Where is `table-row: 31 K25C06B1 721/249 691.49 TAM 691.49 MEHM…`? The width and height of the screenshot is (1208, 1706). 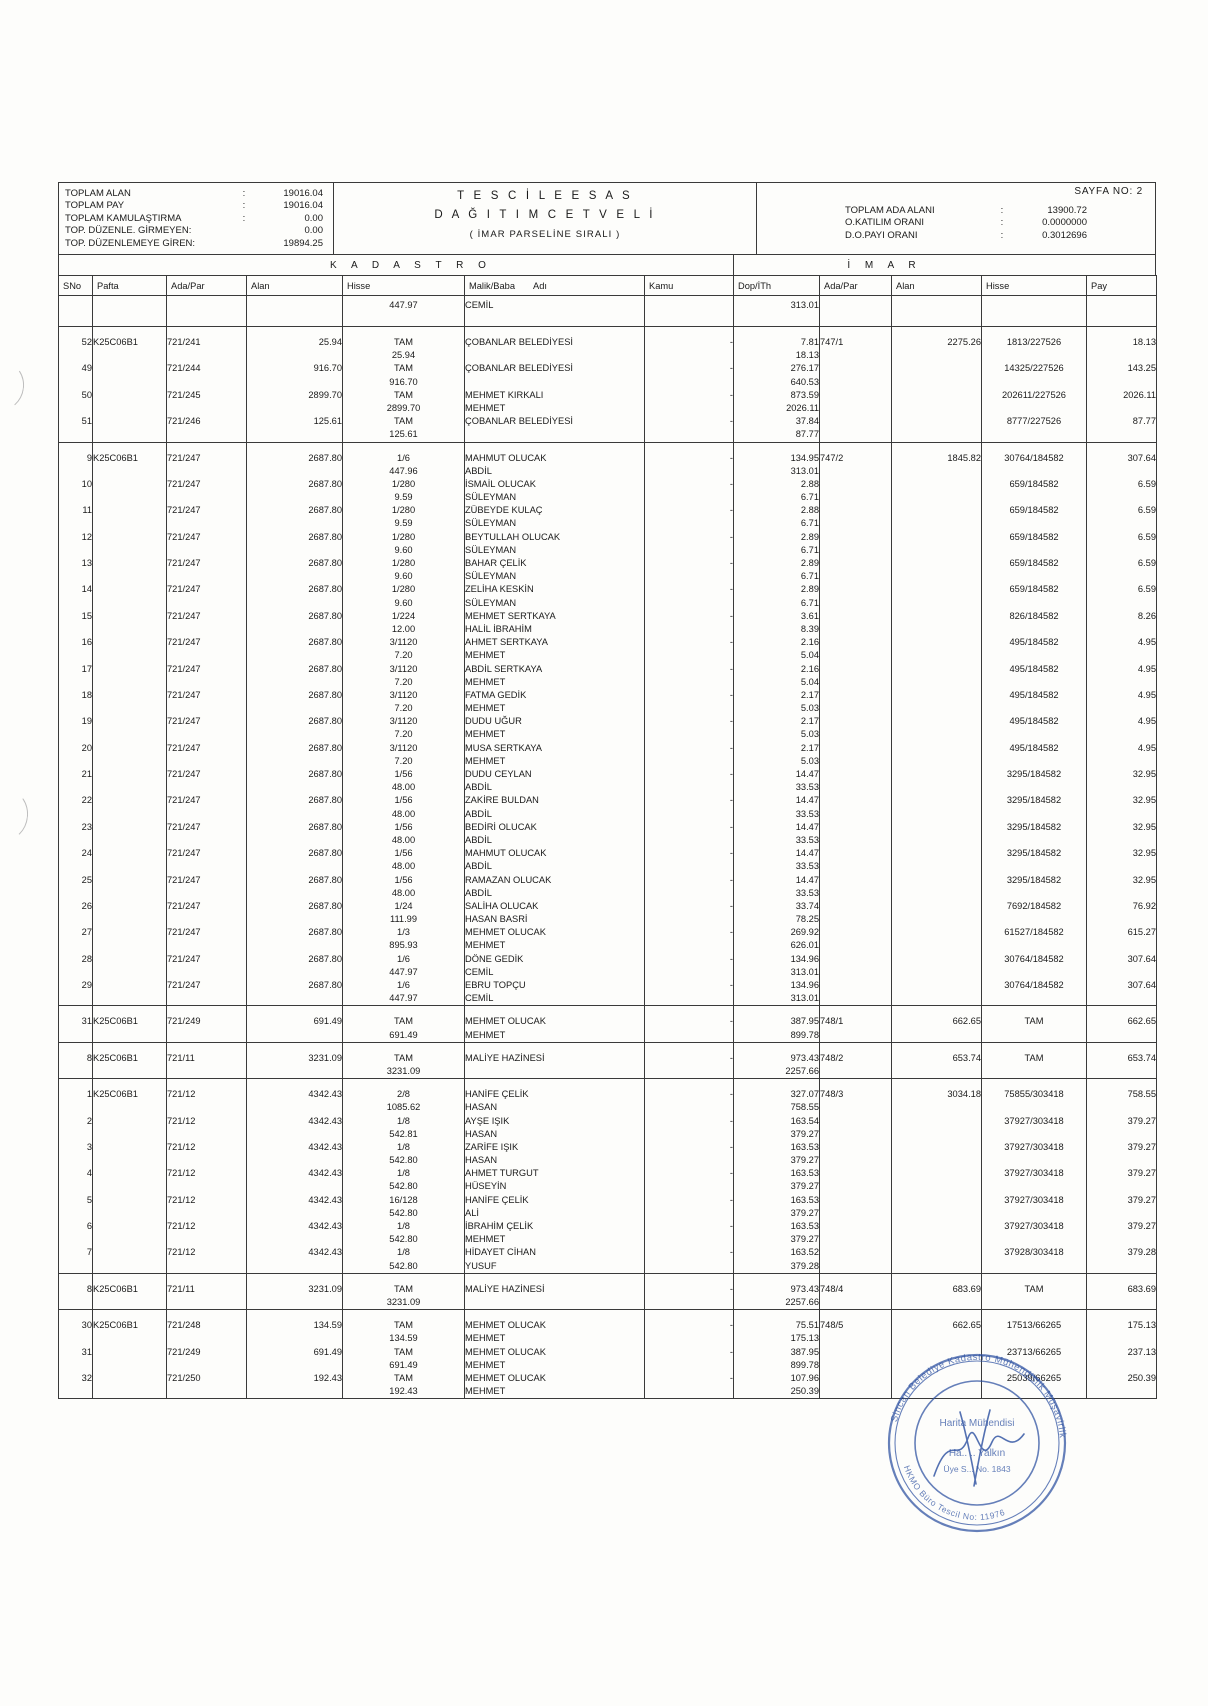
table-row: 31 K25C06B1 721/249 691.49 TAM 691.49 MEHM… is located at coordinates (607, 1029).